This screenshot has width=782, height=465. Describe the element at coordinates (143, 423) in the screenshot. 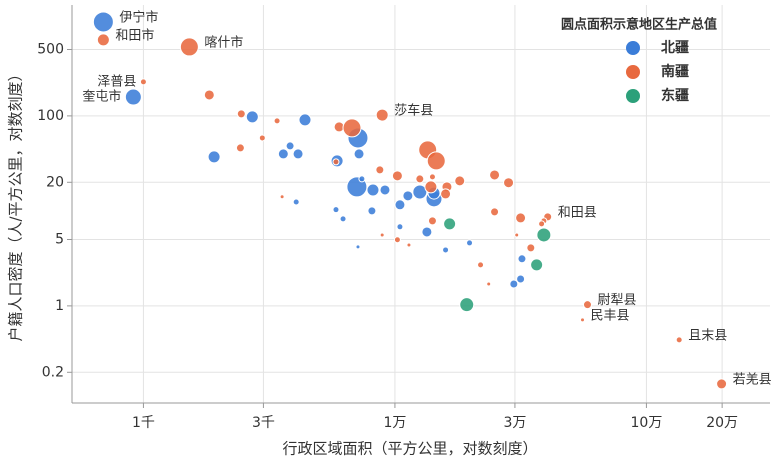

I see `x-tick-label: 1千` at that location.